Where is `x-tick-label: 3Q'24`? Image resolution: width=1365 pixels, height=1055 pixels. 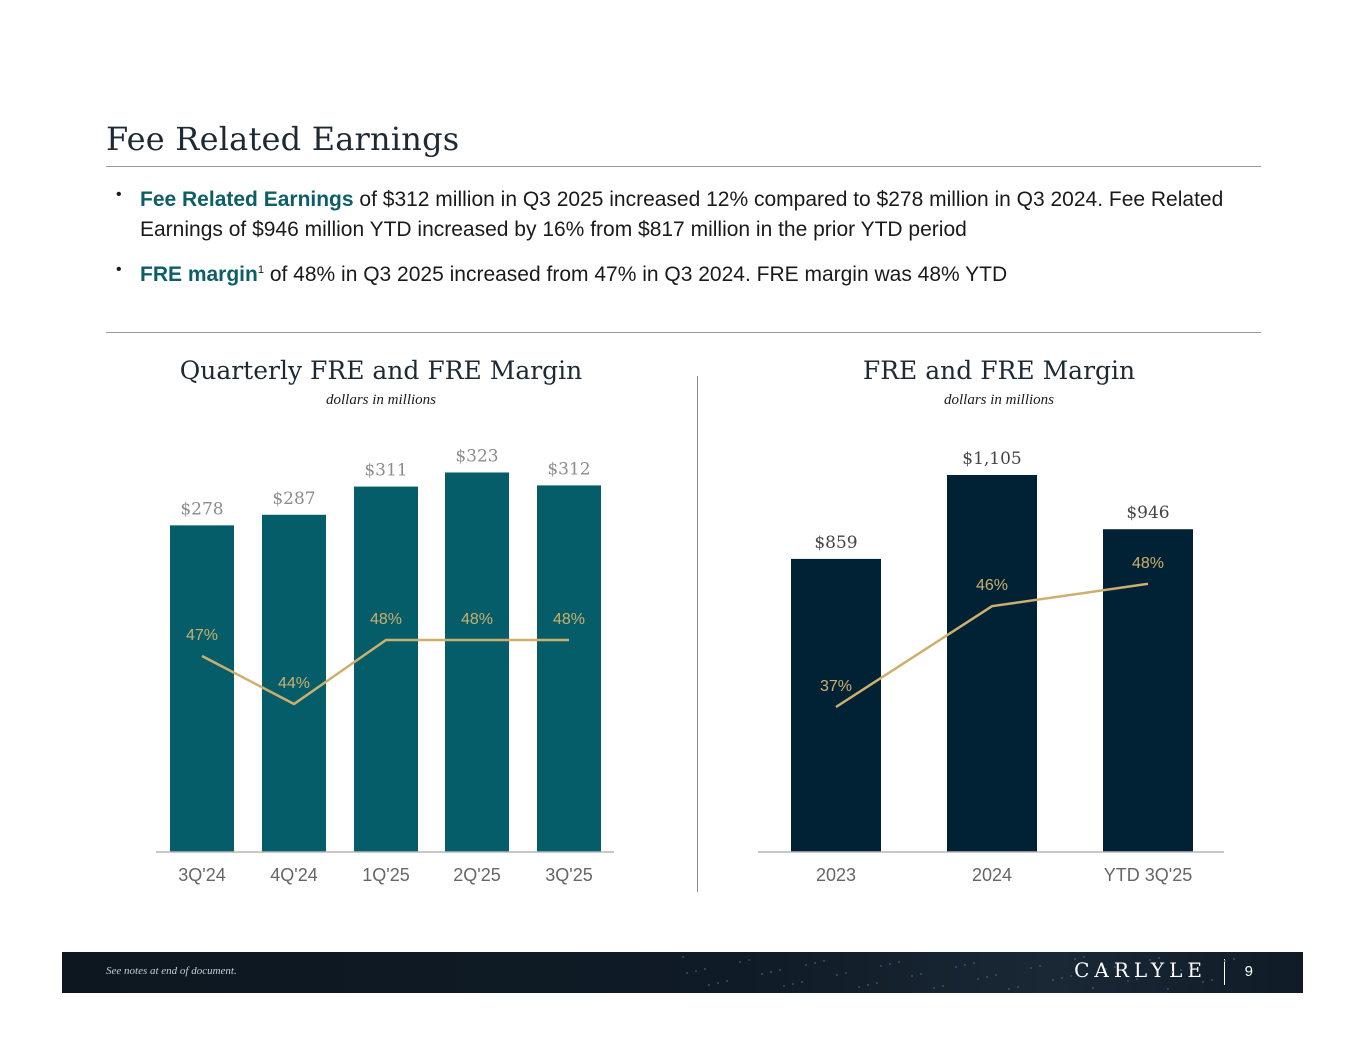
x-tick-label: 3Q'24 is located at coordinates (201, 875).